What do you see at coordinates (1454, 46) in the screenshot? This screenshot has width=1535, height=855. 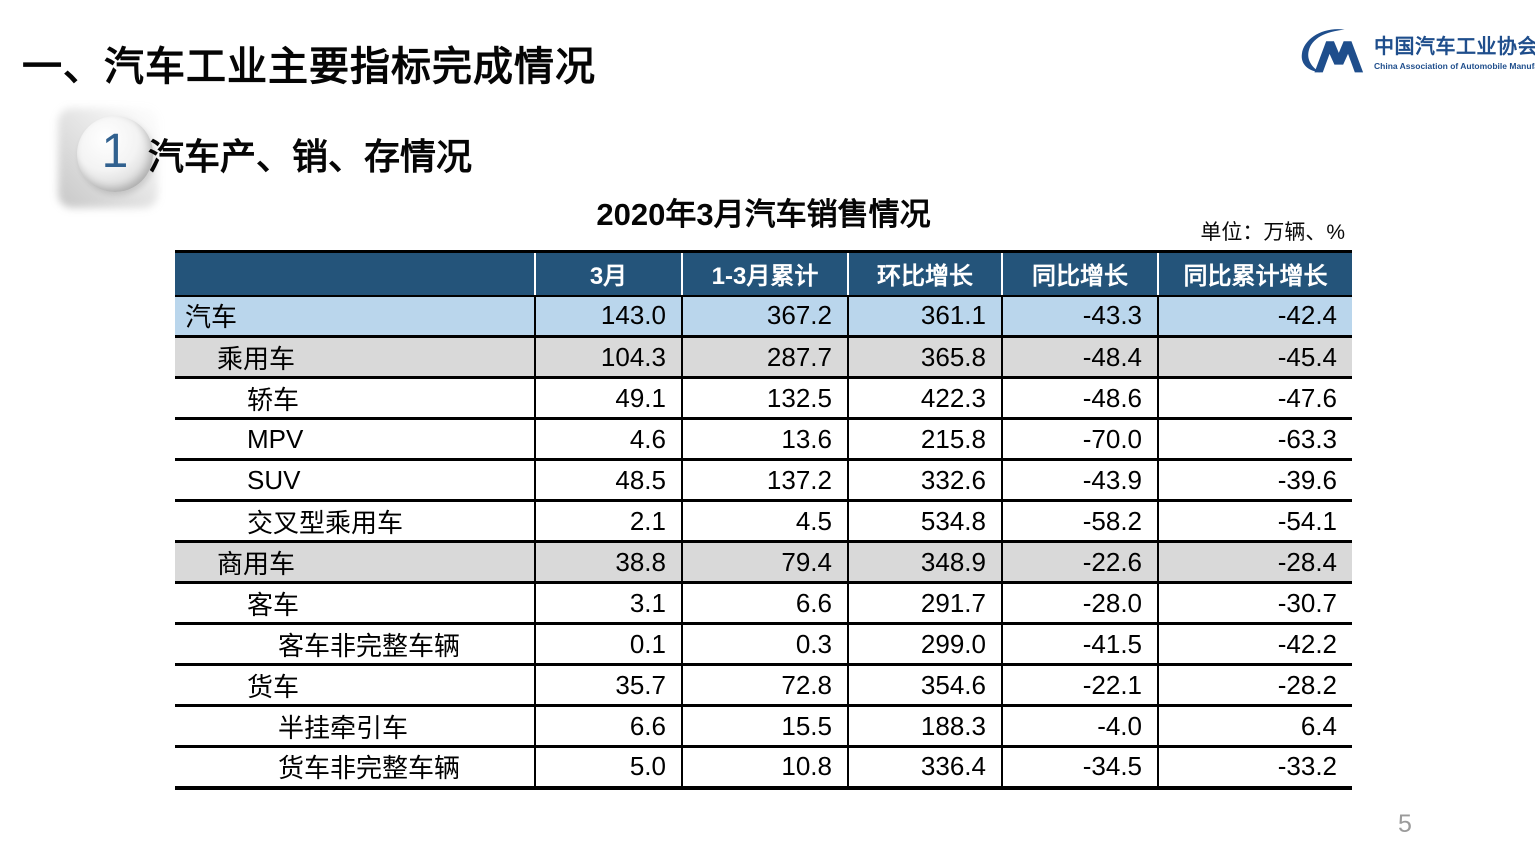 I see `logo-name-cn: 中国汽车工业协会` at bounding box center [1454, 46].